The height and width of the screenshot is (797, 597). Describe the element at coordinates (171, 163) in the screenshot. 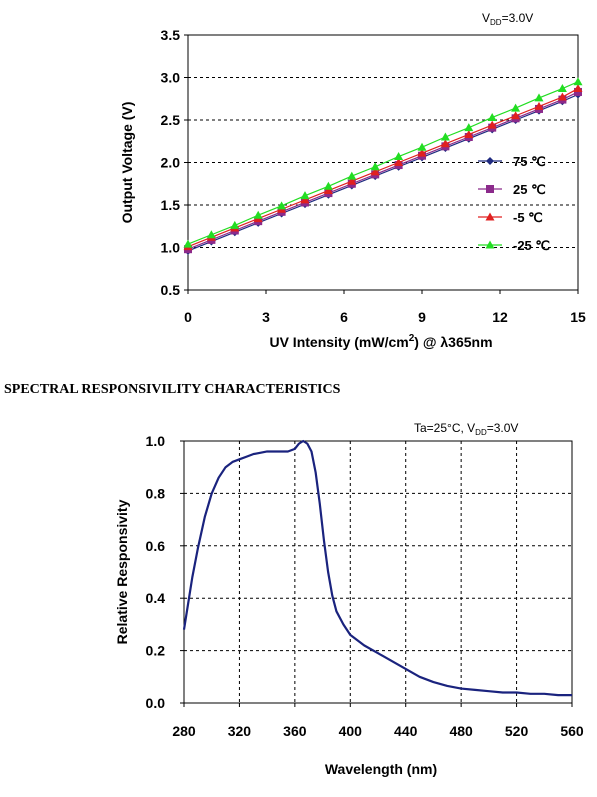

I see `y-tick-label: 2.0` at that location.